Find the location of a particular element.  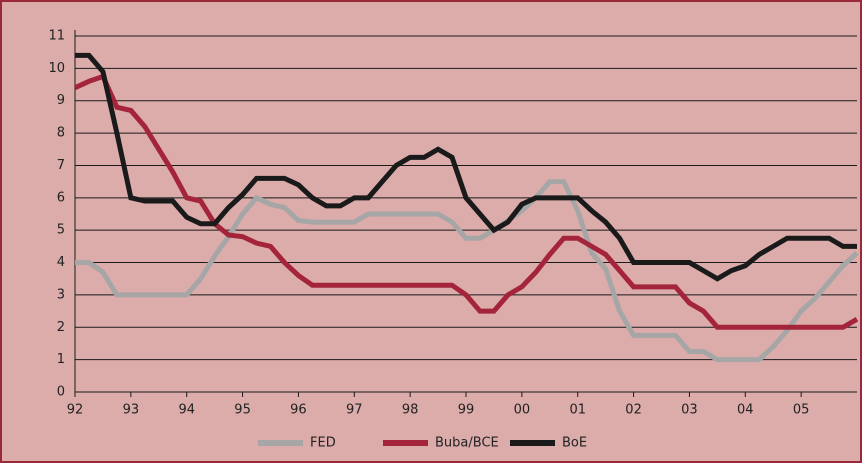

x-tick-label: 96 is located at coordinates (298, 410).